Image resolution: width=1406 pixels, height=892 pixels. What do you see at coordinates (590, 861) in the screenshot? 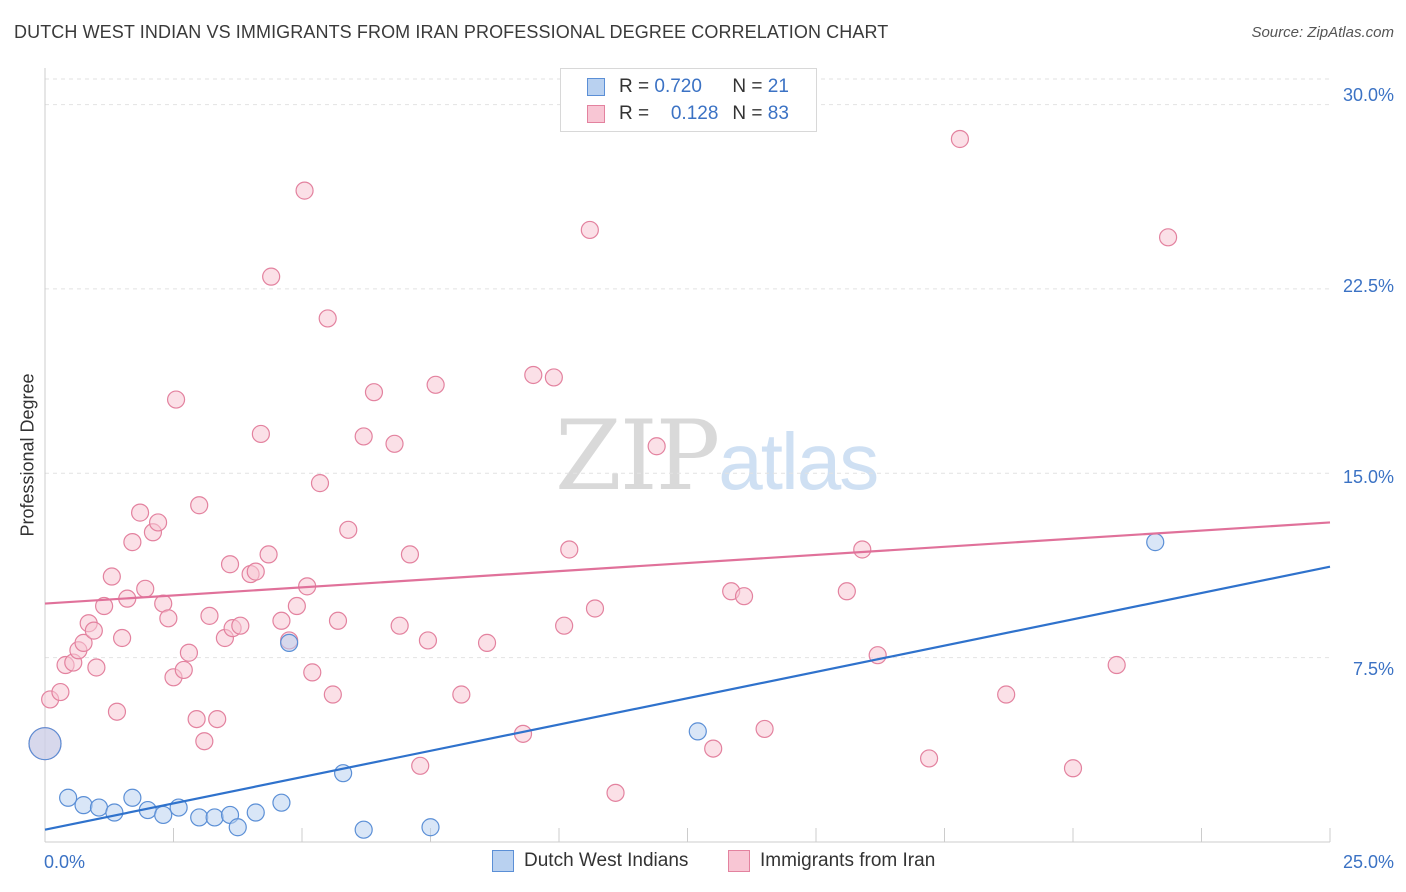
I see `legend-item-dutch-west-indians: Dutch West Indians` at bounding box center [590, 861].